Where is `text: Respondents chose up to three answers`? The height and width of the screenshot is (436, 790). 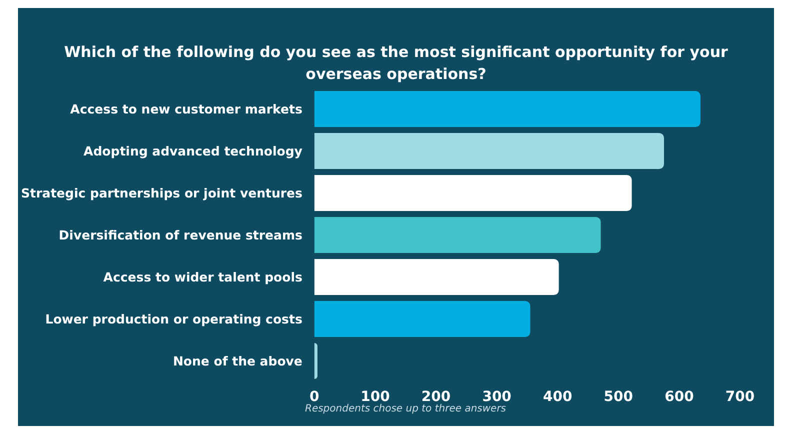 text: Respondents chose up to three answers is located at coordinates (405, 409).